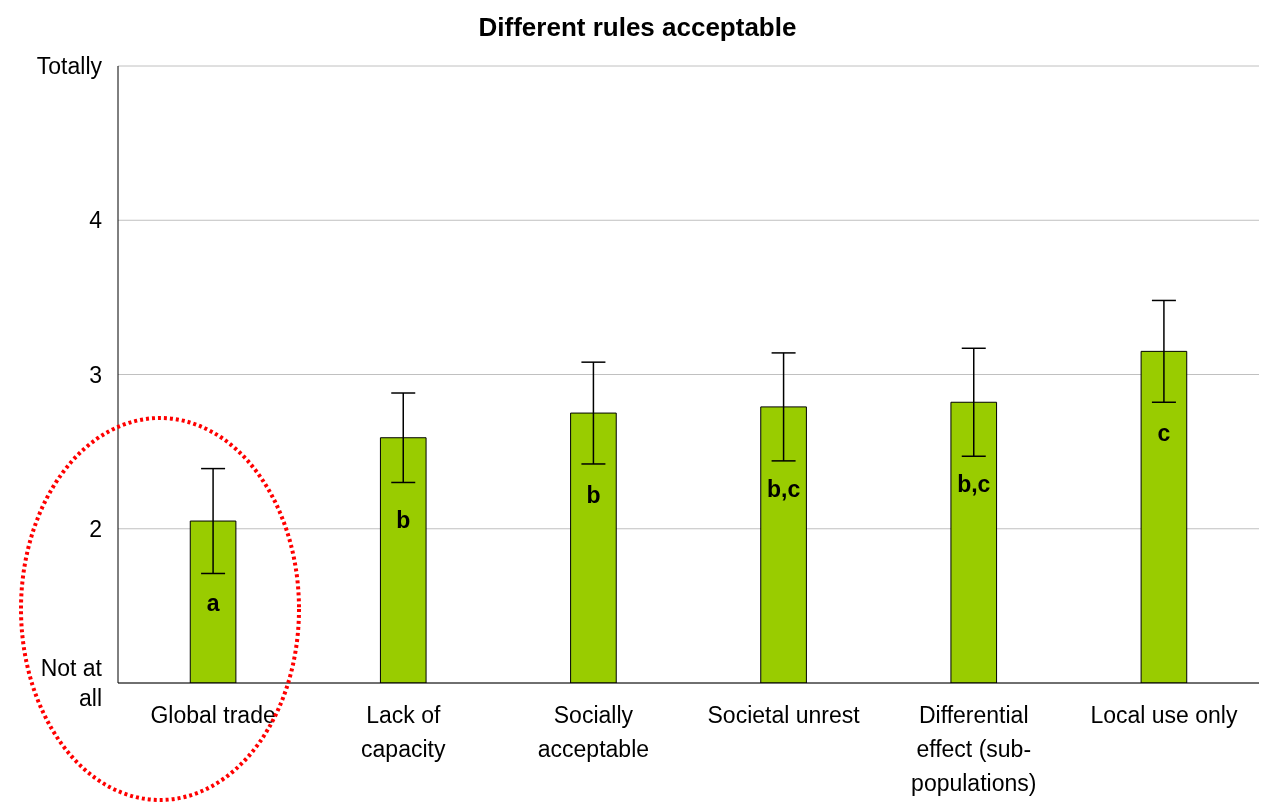 The image size is (1275, 803). What do you see at coordinates (1164, 433) in the screenshot?
I see `annotation: c` at bounding box center [1164, 433].